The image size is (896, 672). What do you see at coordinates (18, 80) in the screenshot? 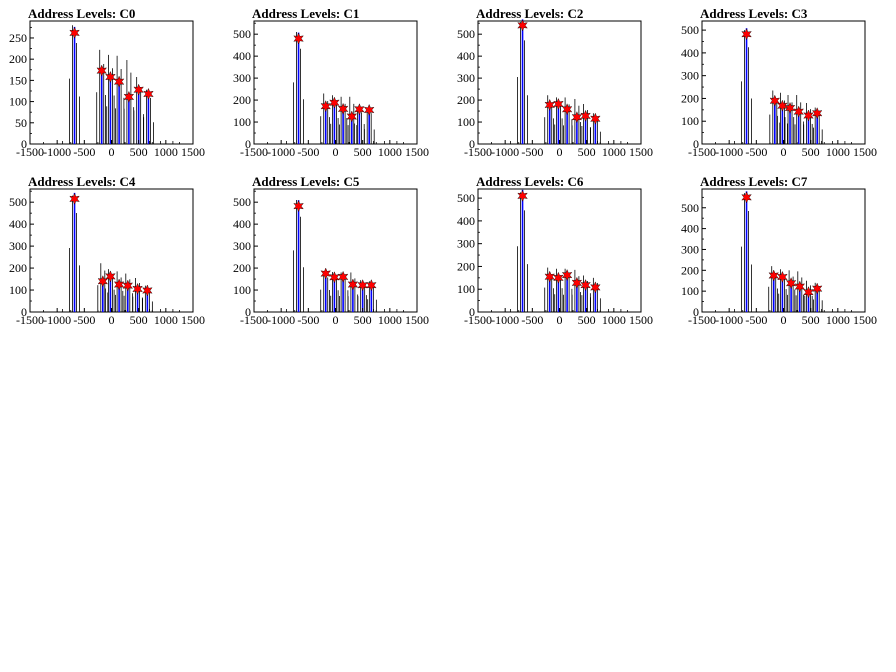
I see `y-tick-label: 150` at bounding box center [18, 80].